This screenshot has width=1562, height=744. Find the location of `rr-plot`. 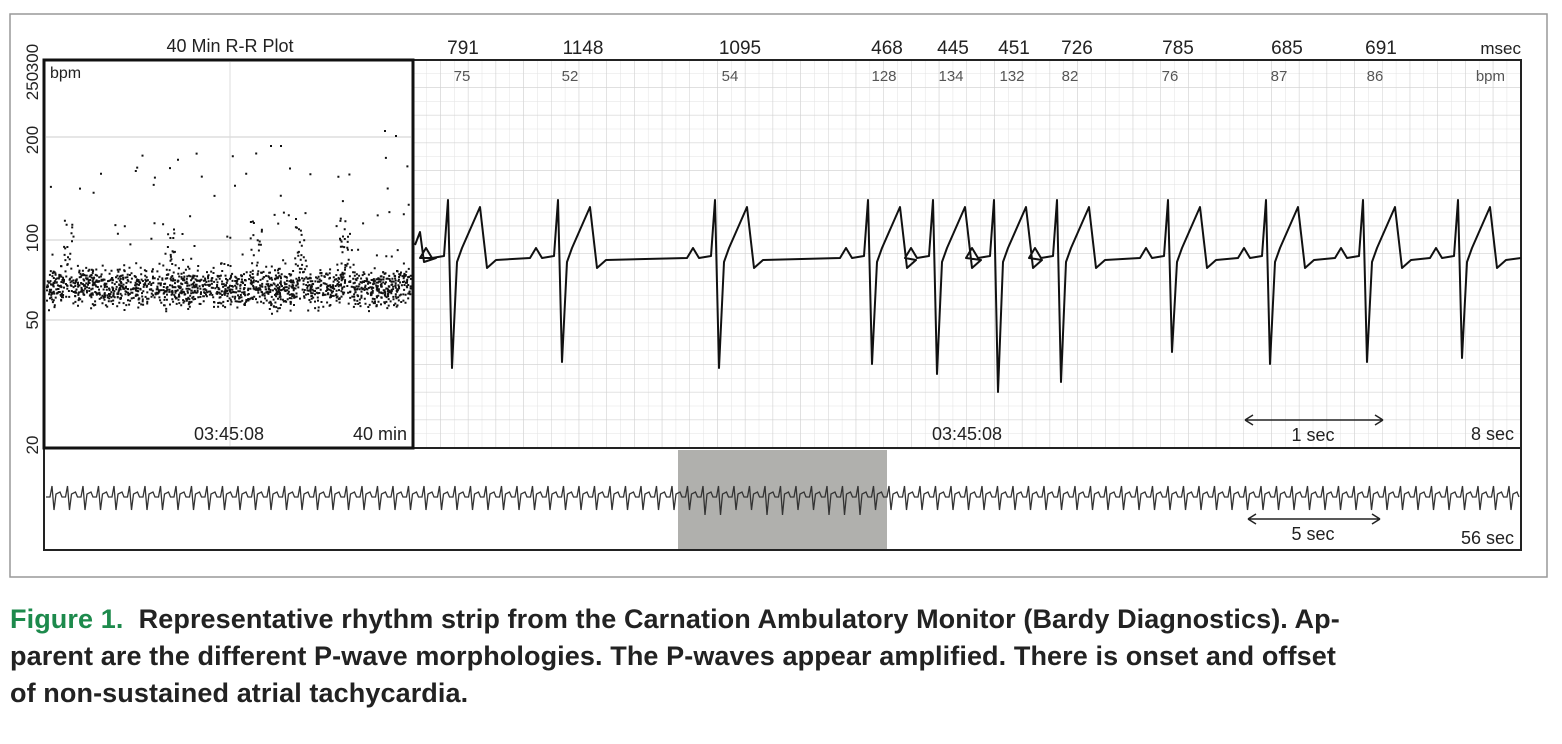

rr-plot is located at coordinates (229, 254).